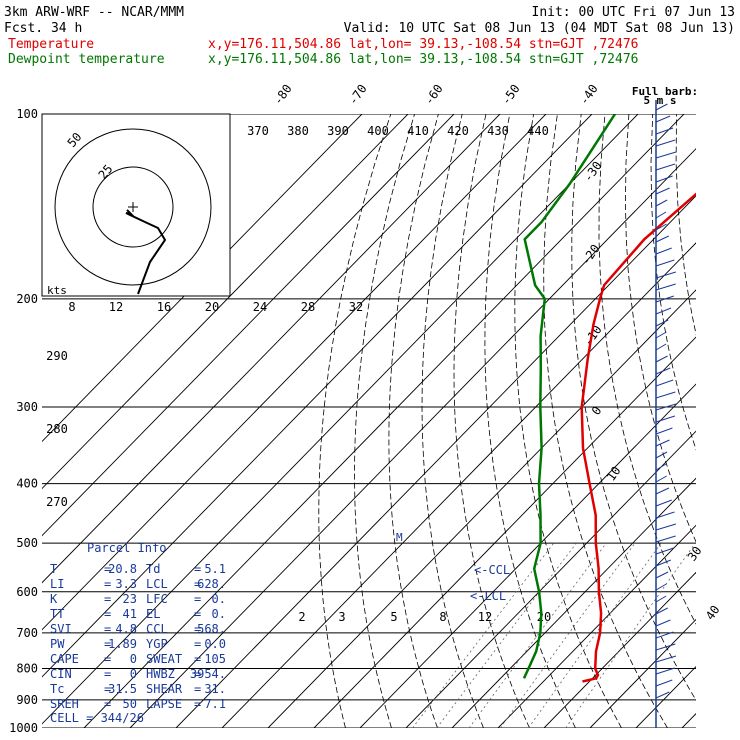 This screenshot has width=740, height=740. Describe the element at coordinates (130, 614) in the screenshot. I see `parcel-value: 41` at that location.